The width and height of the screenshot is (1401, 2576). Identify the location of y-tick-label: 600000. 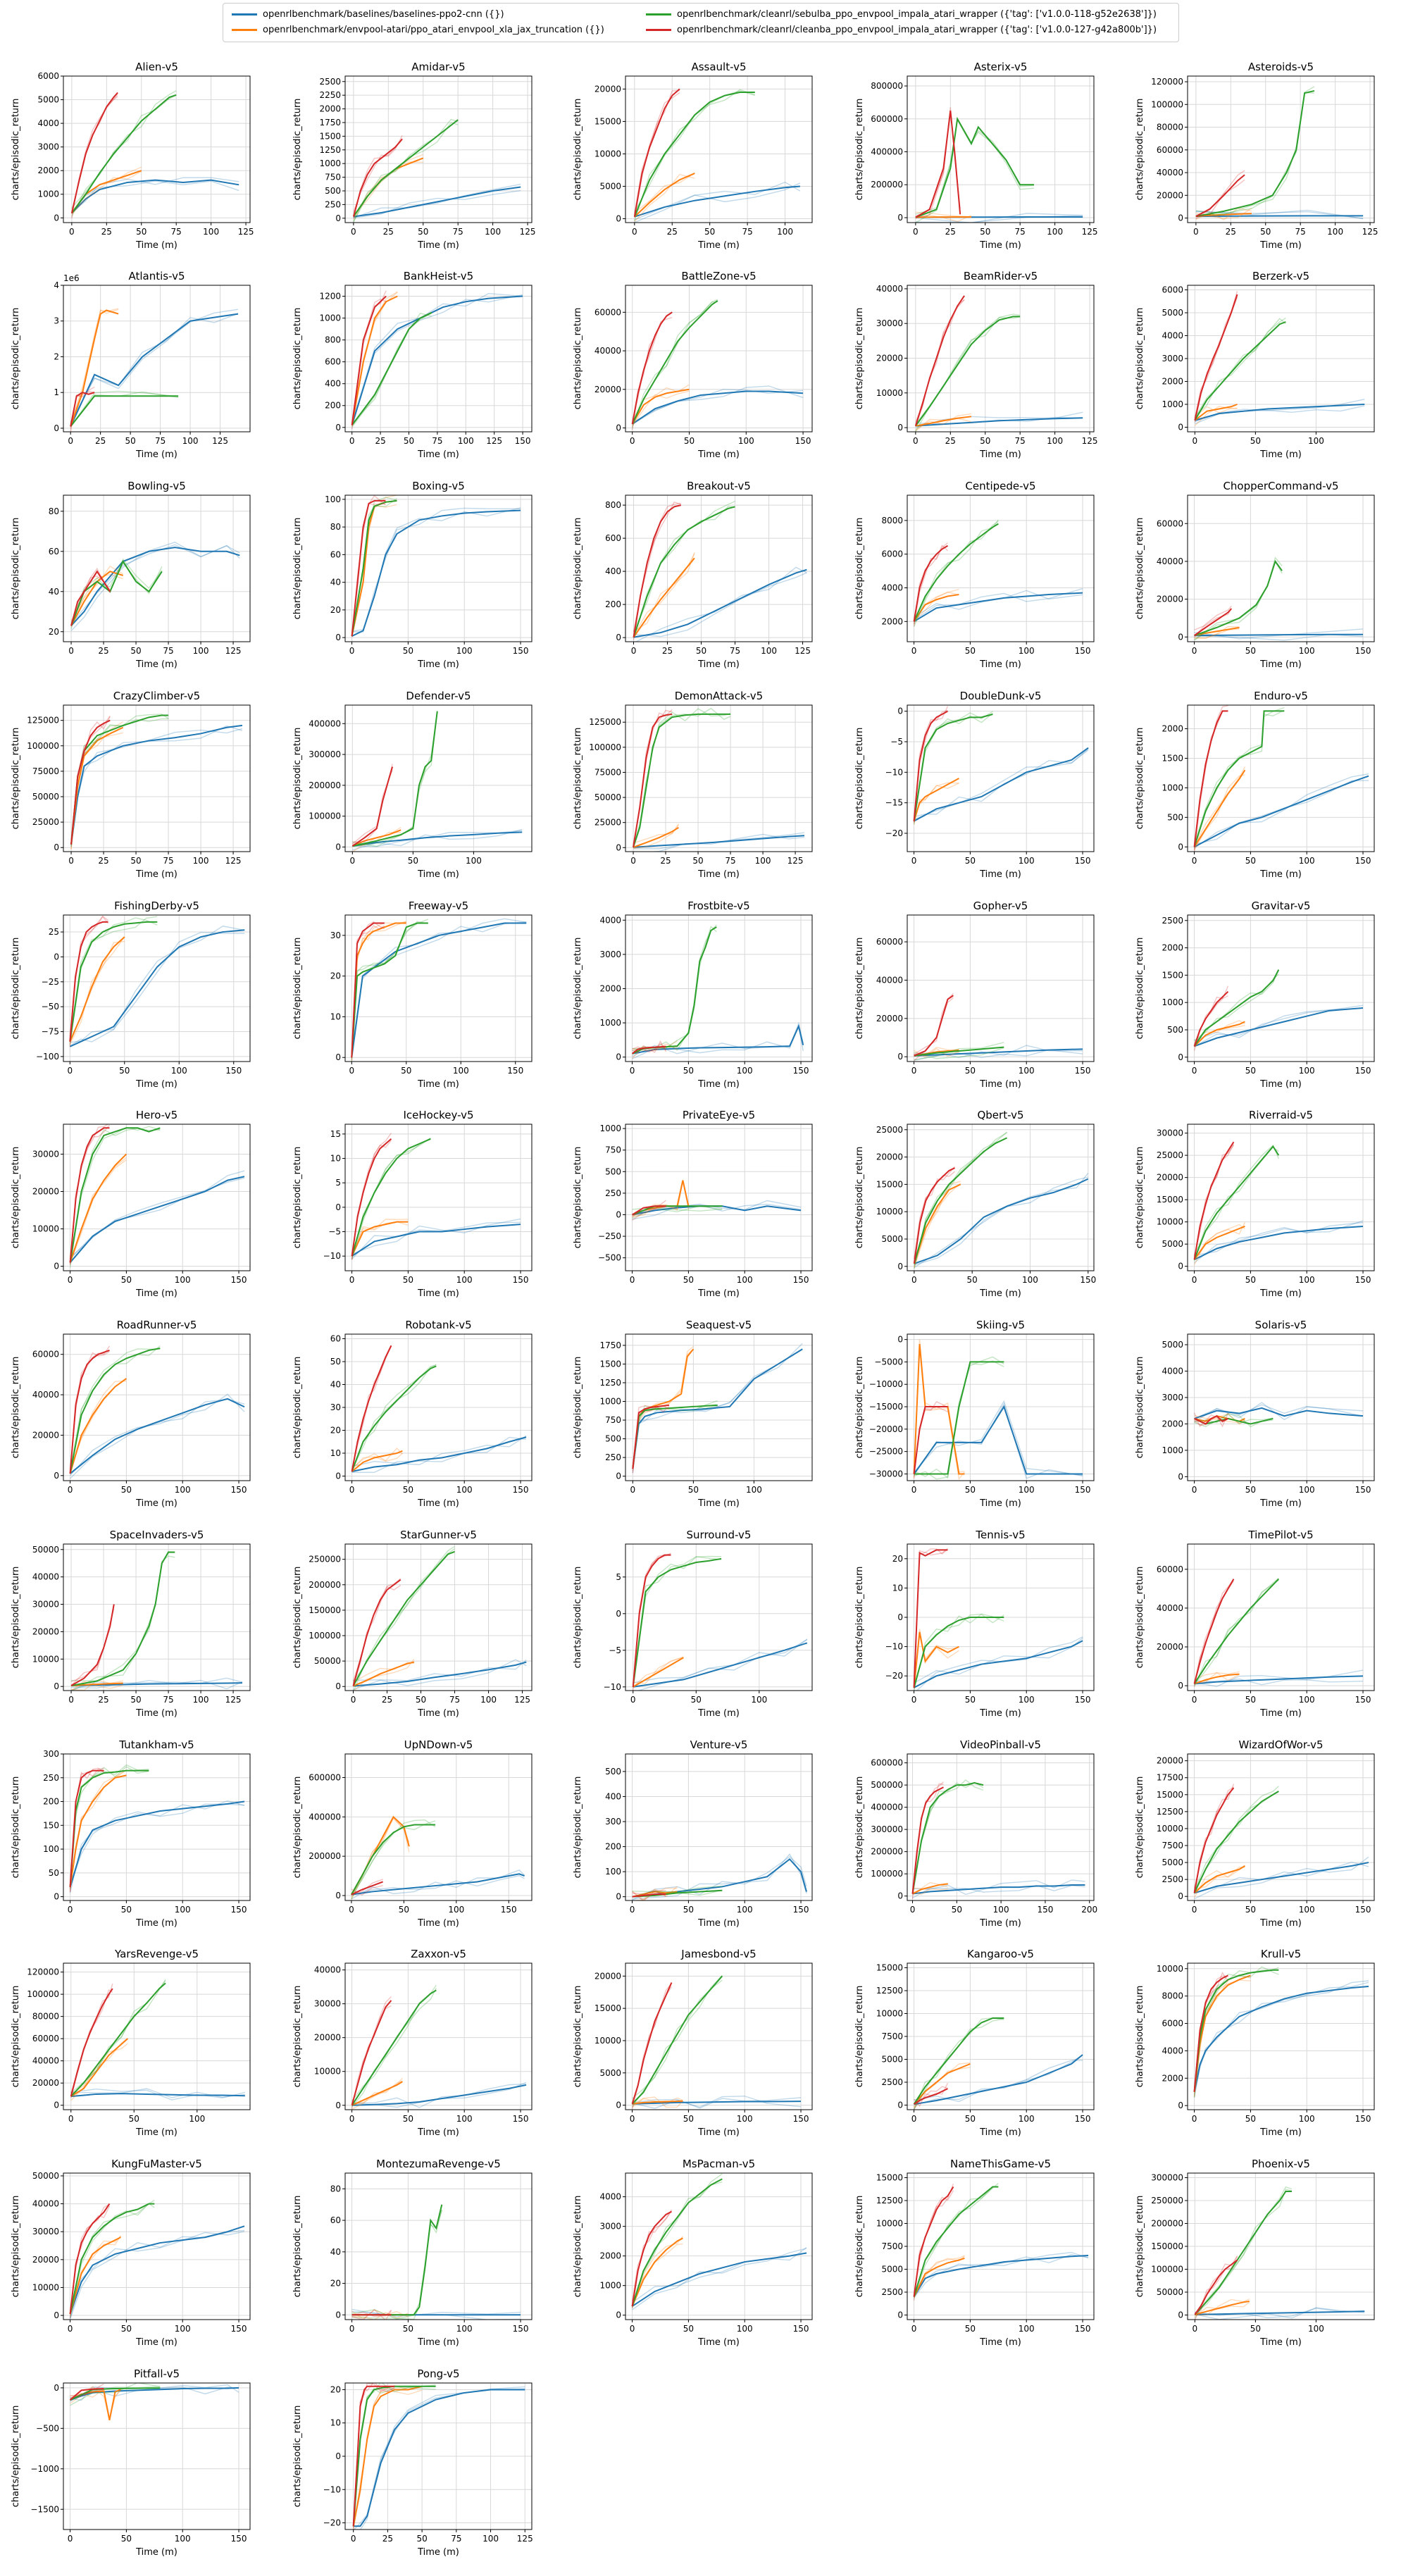
(325, 1778).